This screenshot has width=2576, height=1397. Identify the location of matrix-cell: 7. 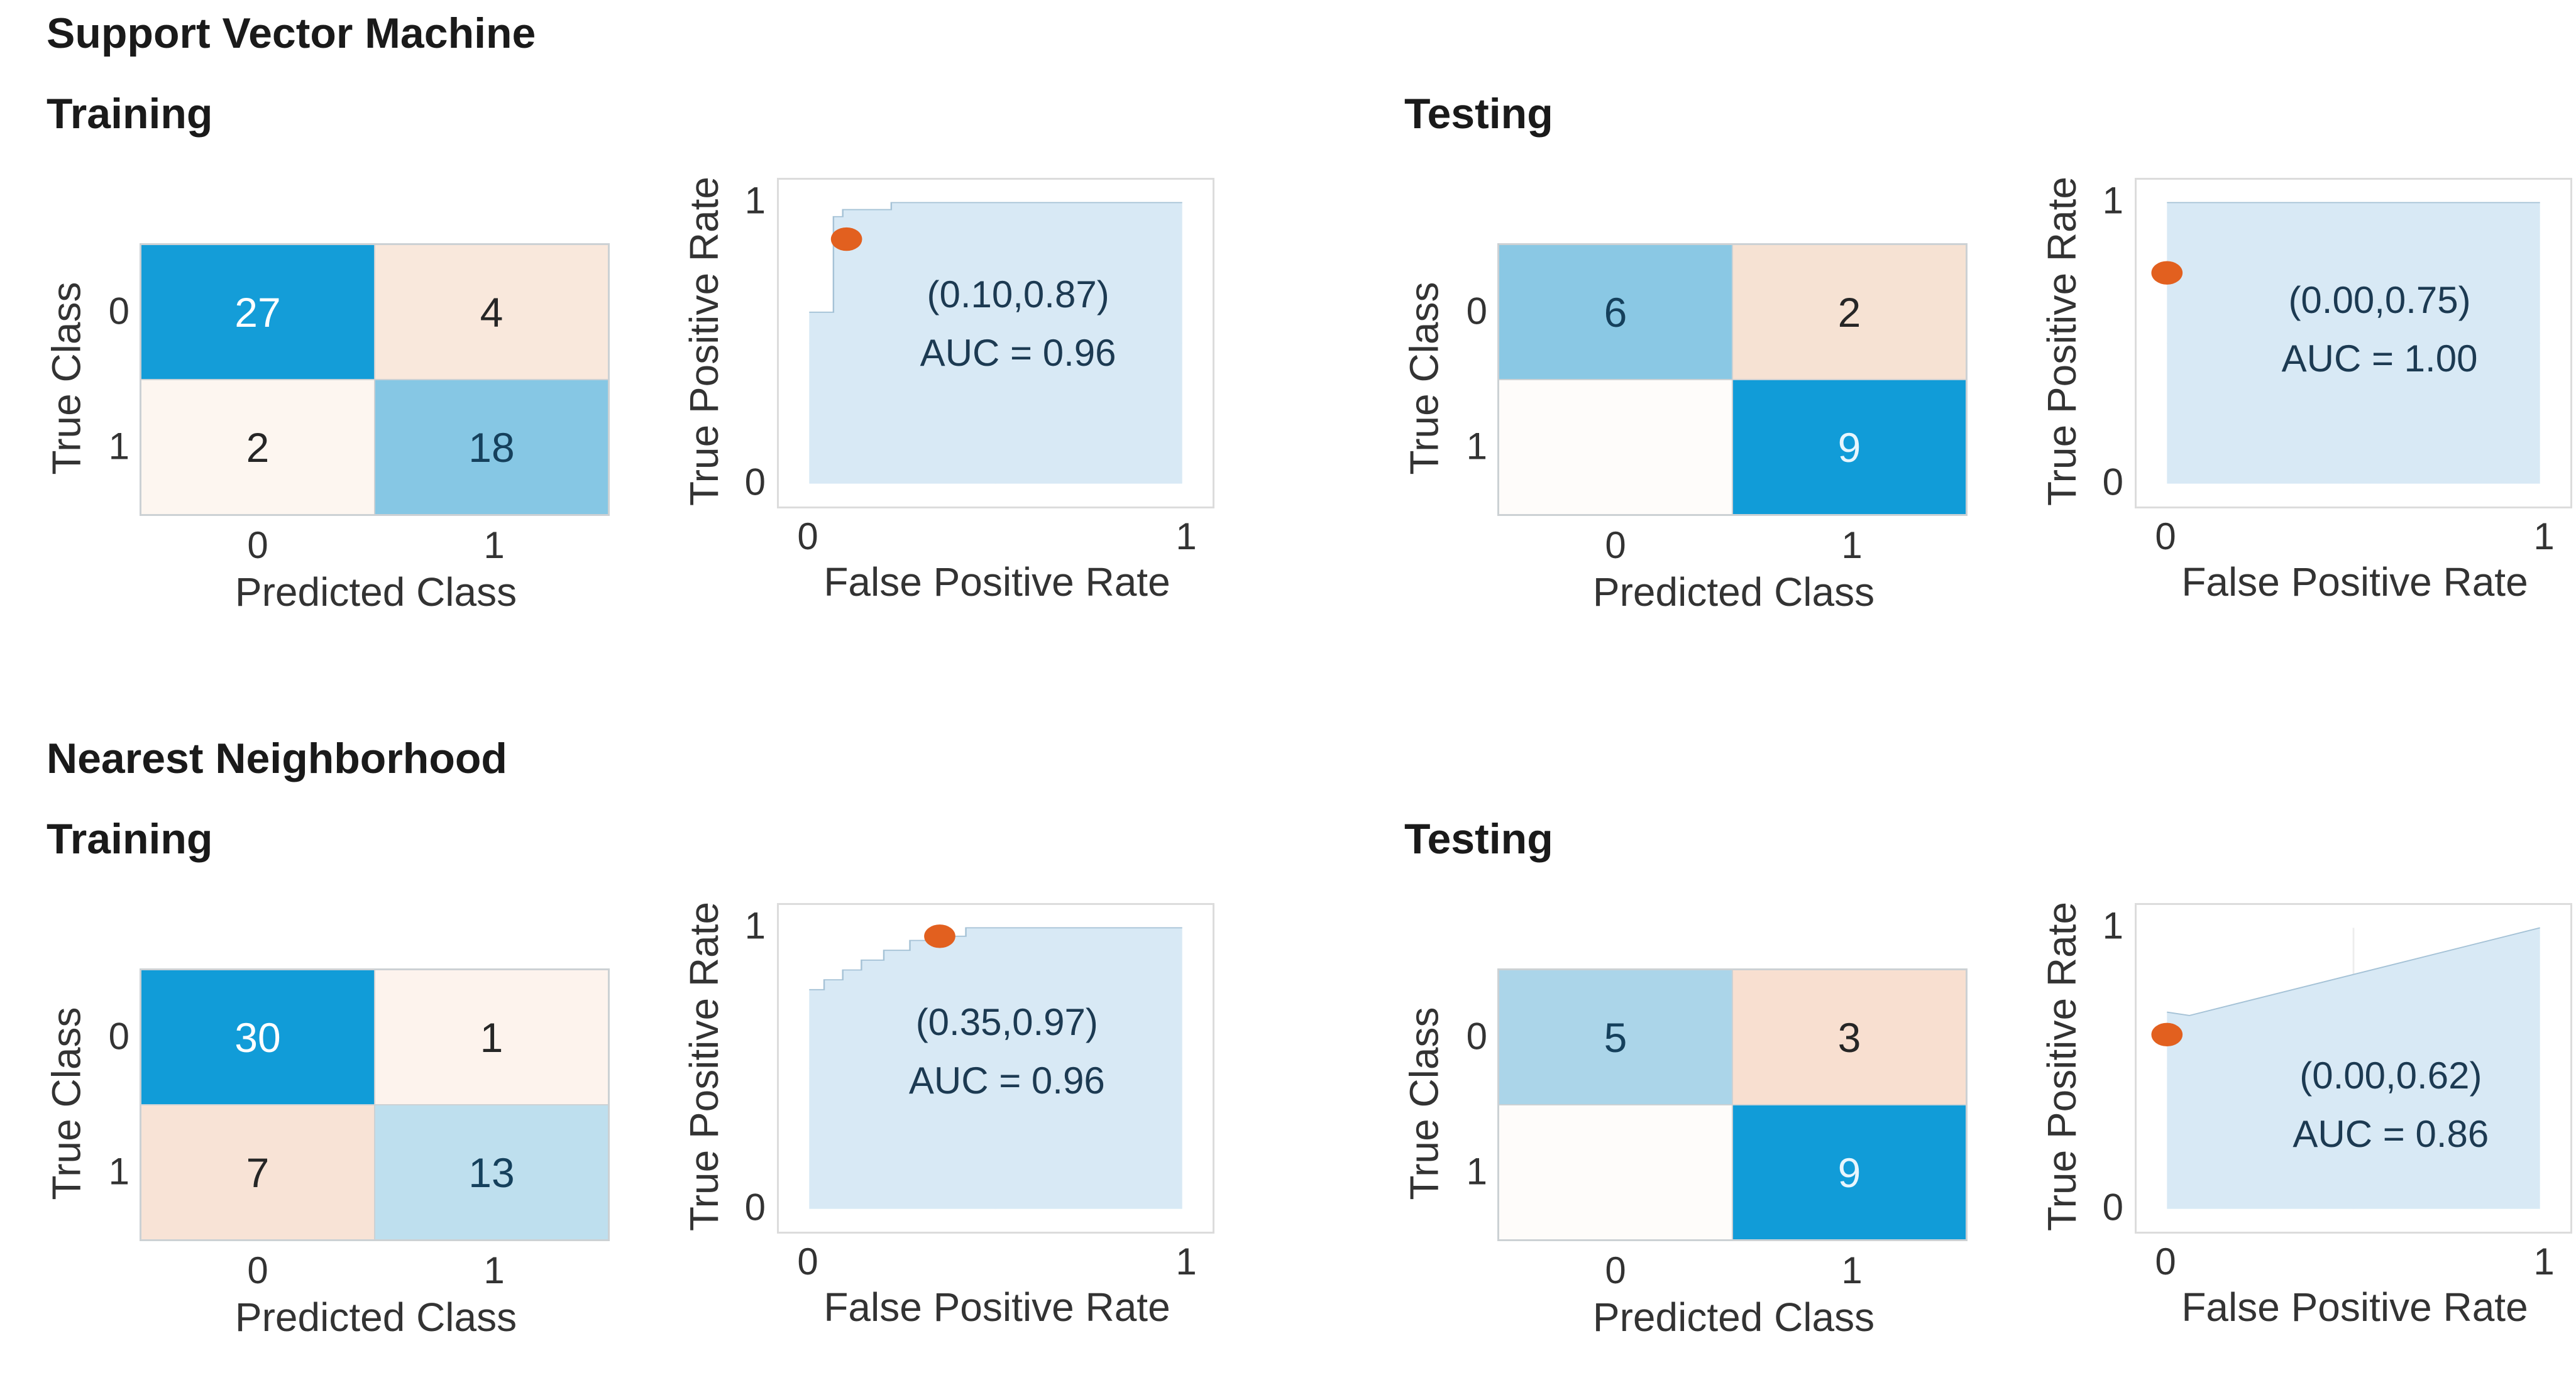
(258, 1173).